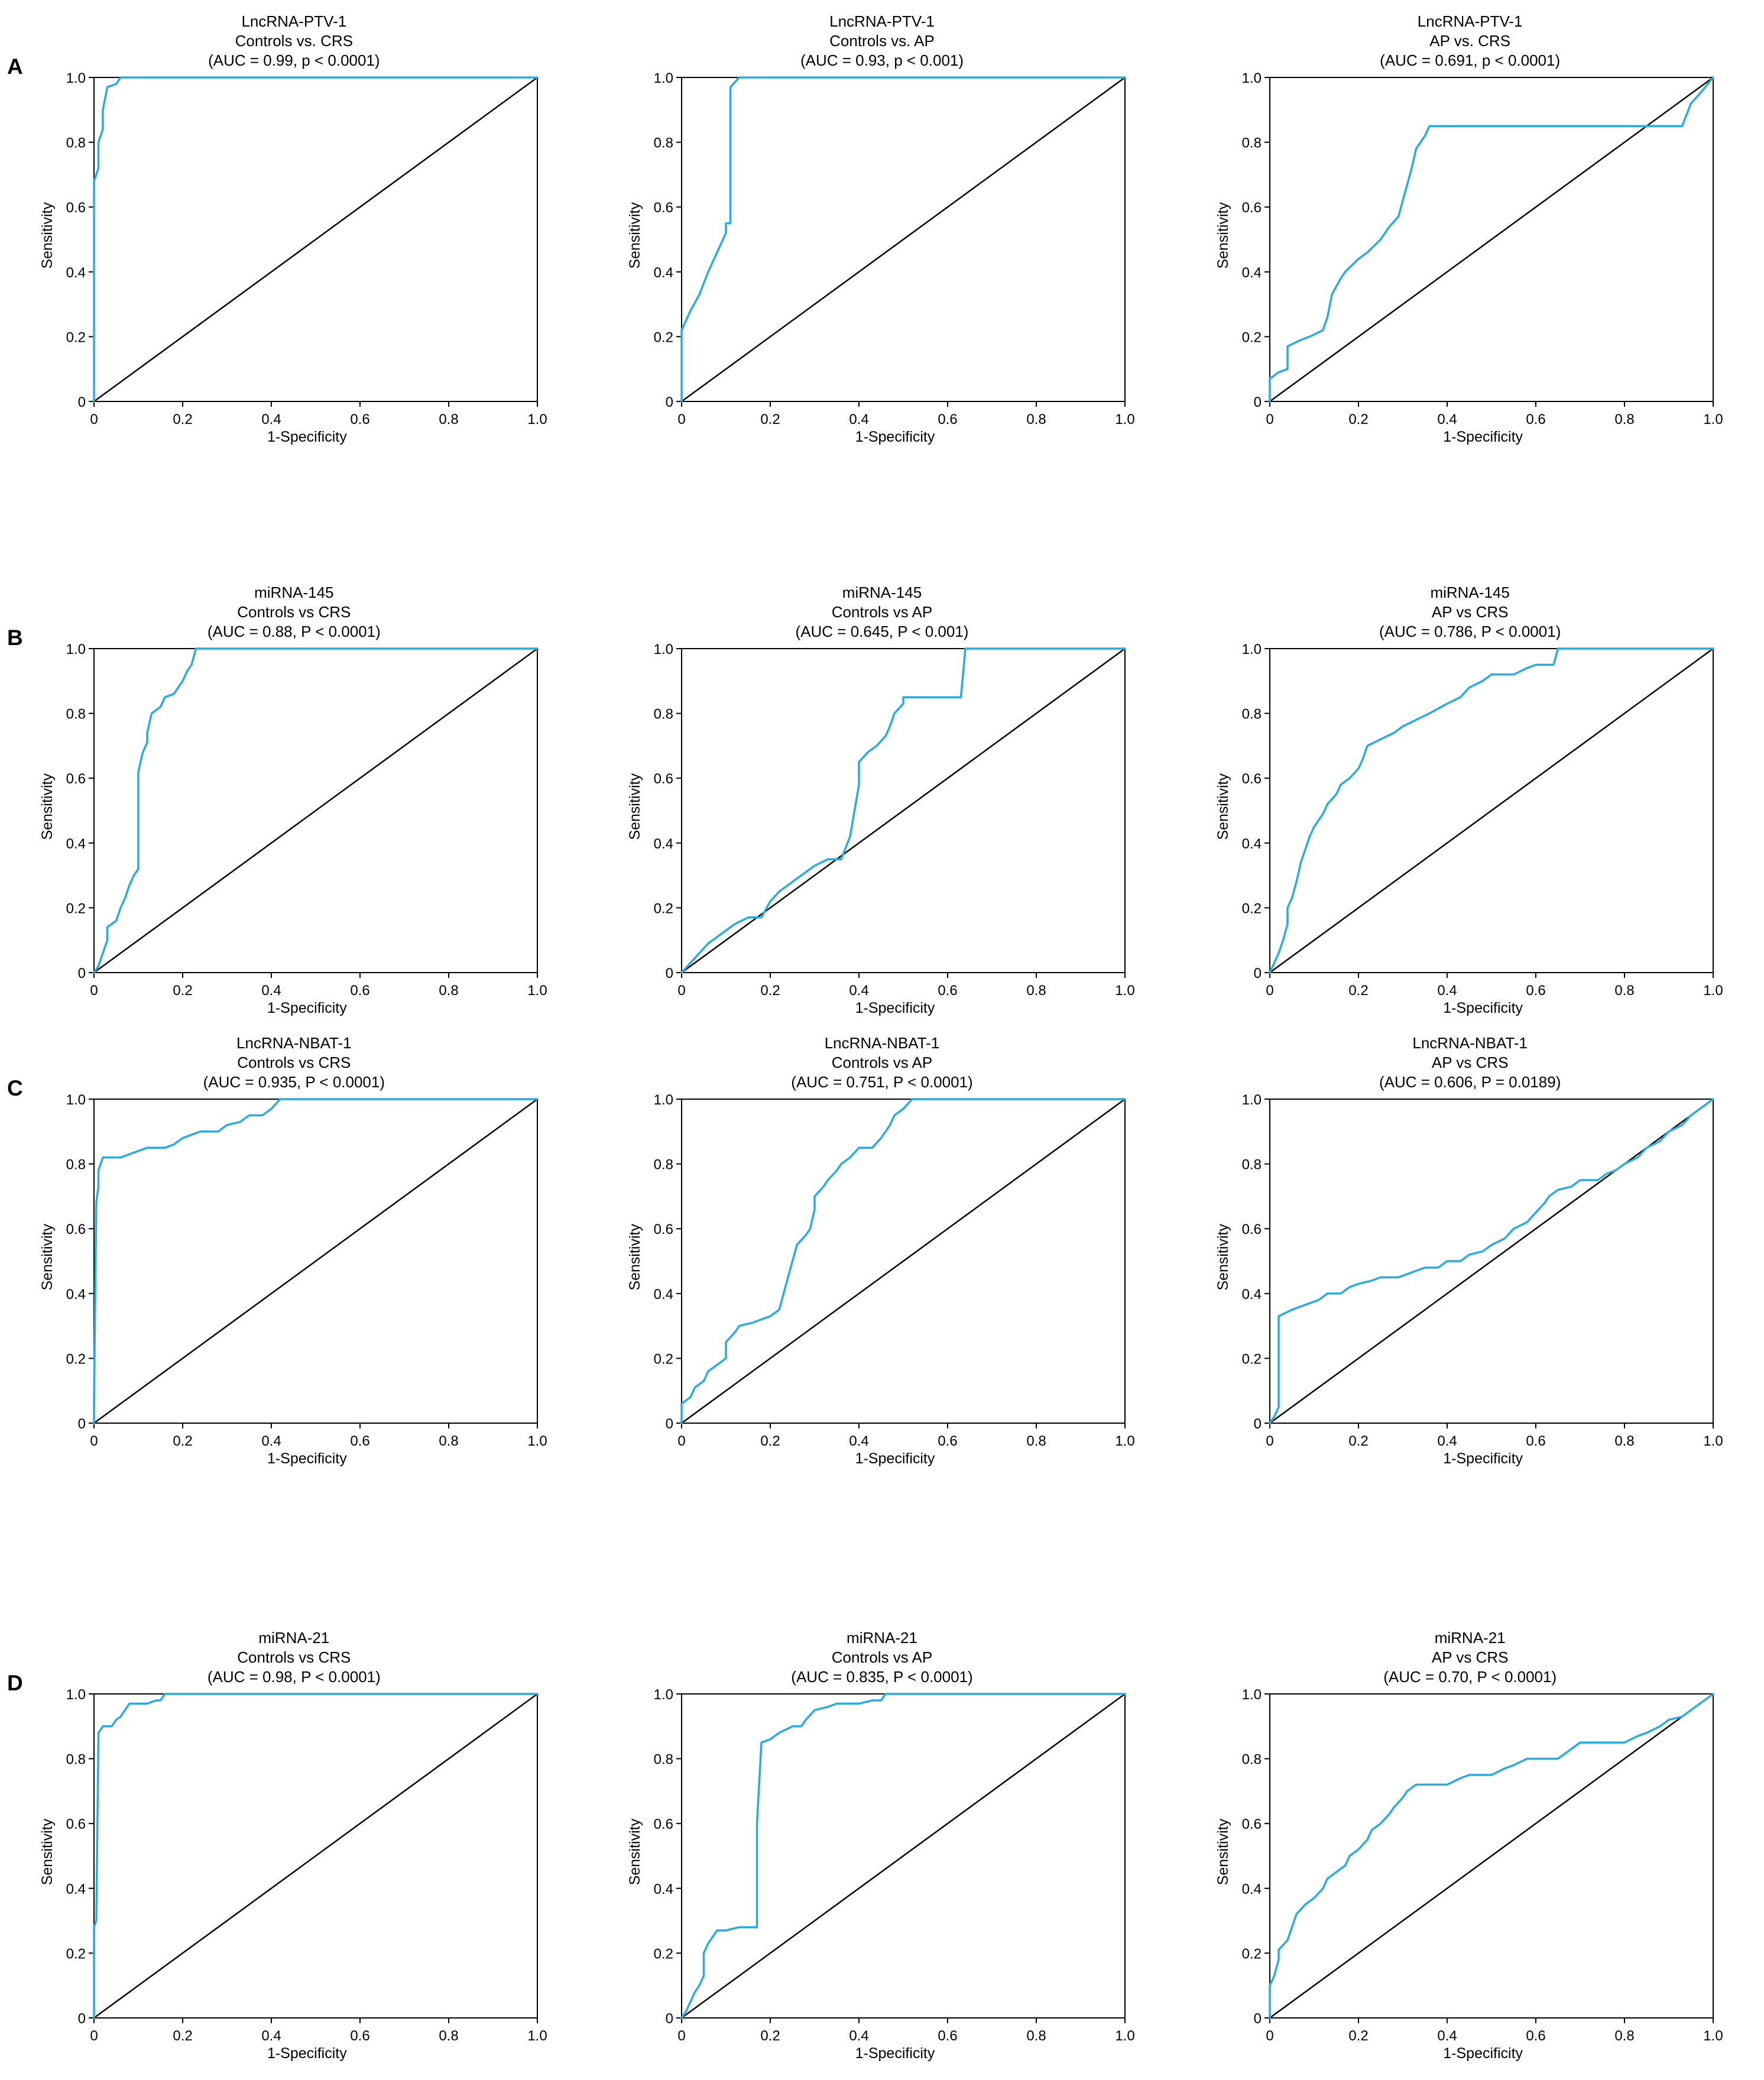 This screenshot has width=1764, height=2080. I want to click on chart-title-line: (AUC = 0.835, P < 0.0001), so click(882, 1677).